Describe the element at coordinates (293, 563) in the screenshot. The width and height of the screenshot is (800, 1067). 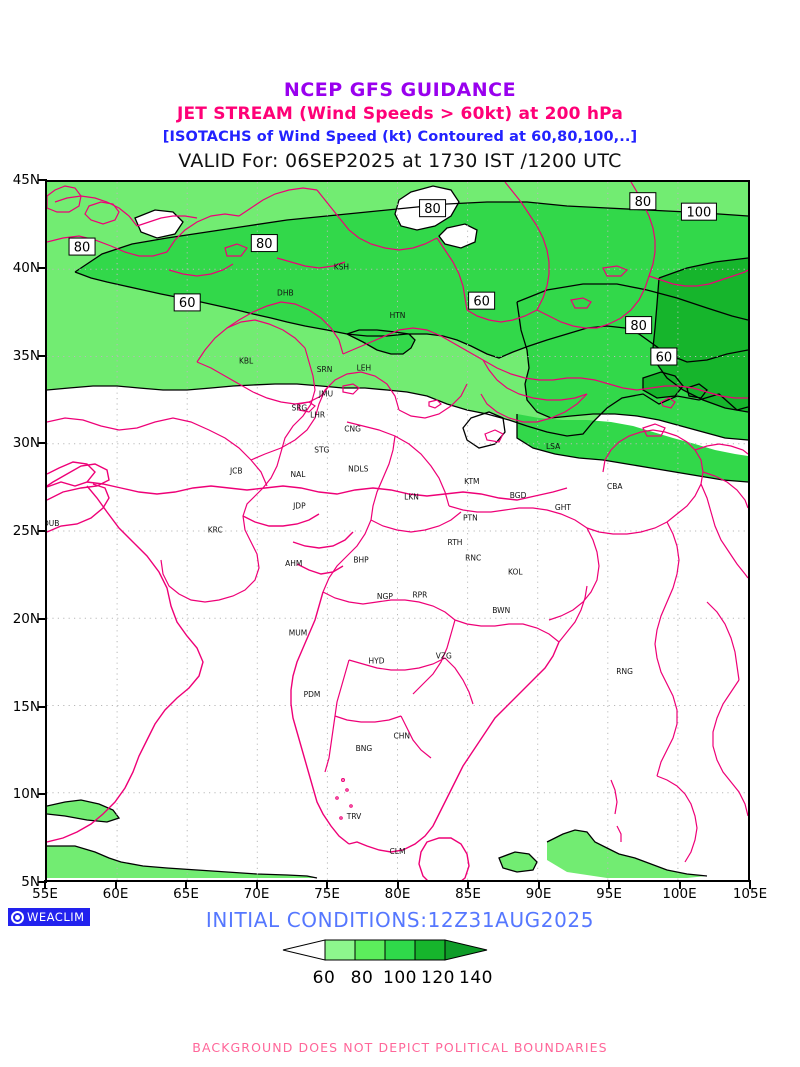
I see `city-label: AHM` at that location.